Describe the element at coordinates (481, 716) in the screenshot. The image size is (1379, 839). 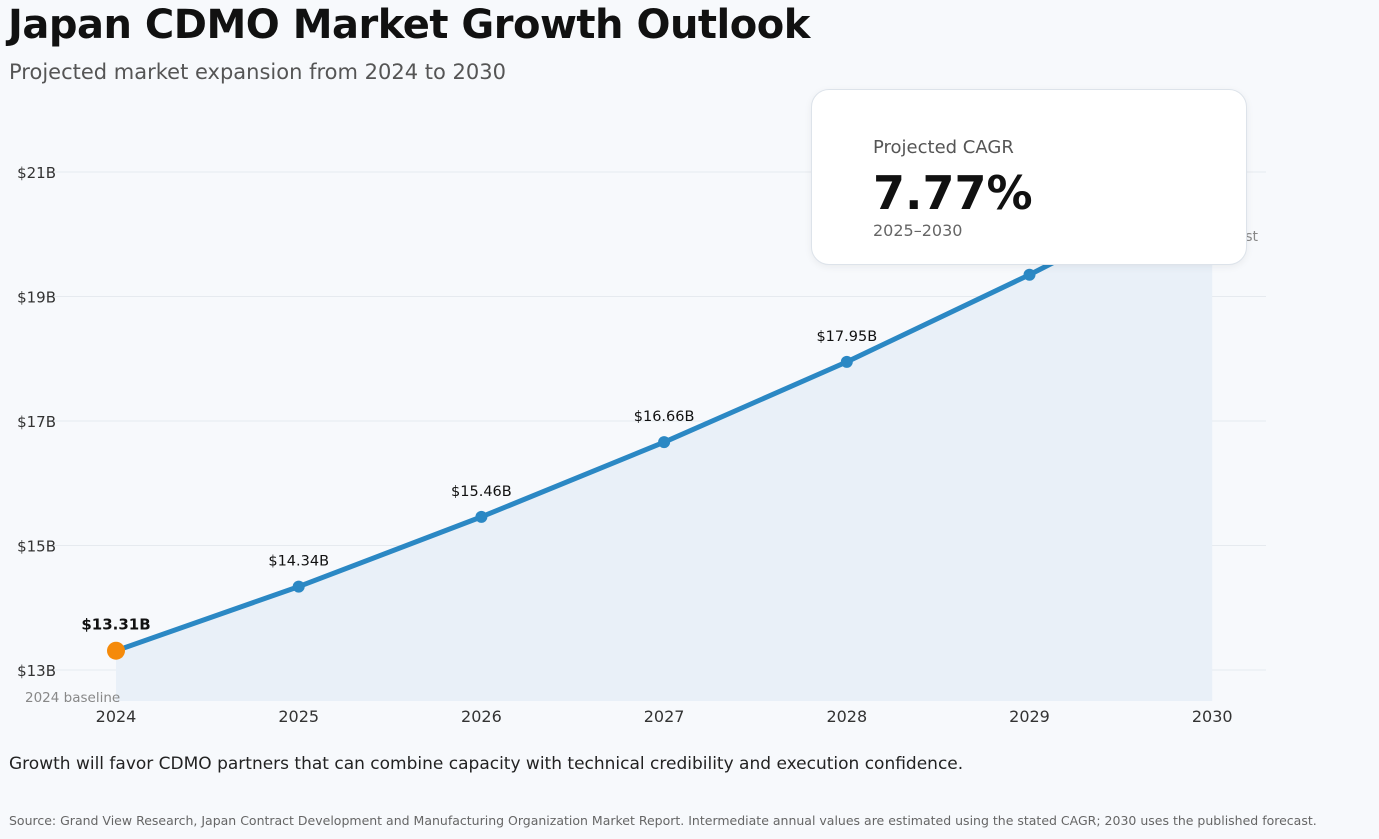
I see `x-tick-label: 2026` at that location.